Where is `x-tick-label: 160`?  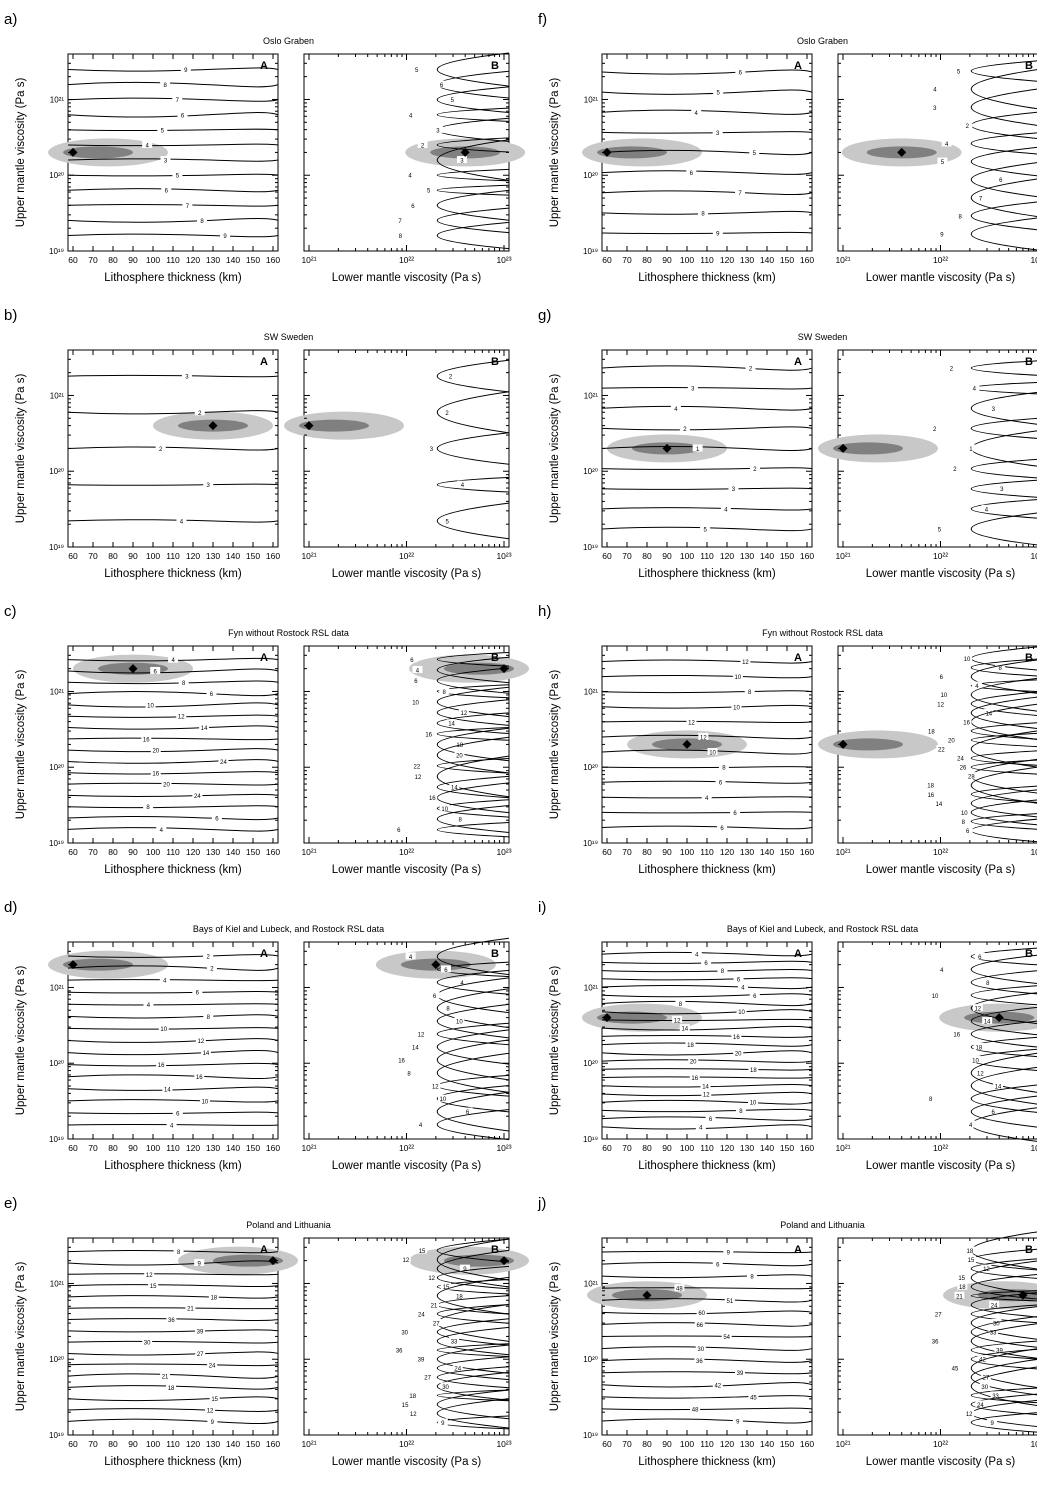
x-tick-label: 160 is located at coordinates (807, 260).